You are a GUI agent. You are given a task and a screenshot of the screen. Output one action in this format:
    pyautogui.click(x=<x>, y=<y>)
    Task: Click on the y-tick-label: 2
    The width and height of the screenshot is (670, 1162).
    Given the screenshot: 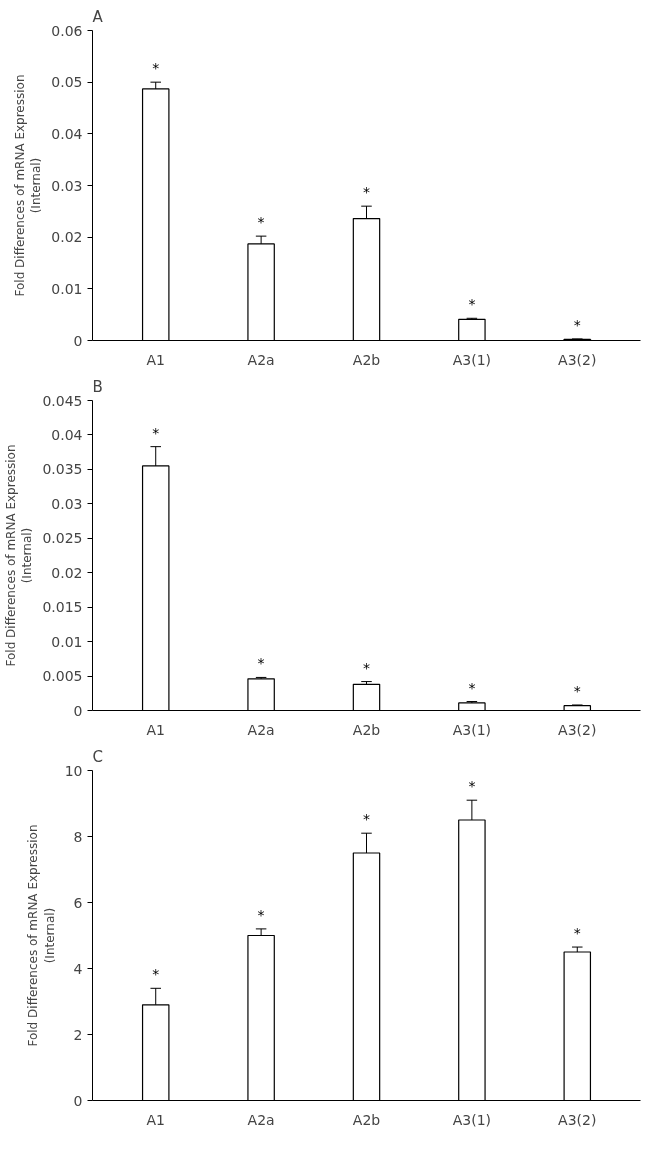 What is the action you would take?
    pyautogui.click(x=78, y=1034)
    